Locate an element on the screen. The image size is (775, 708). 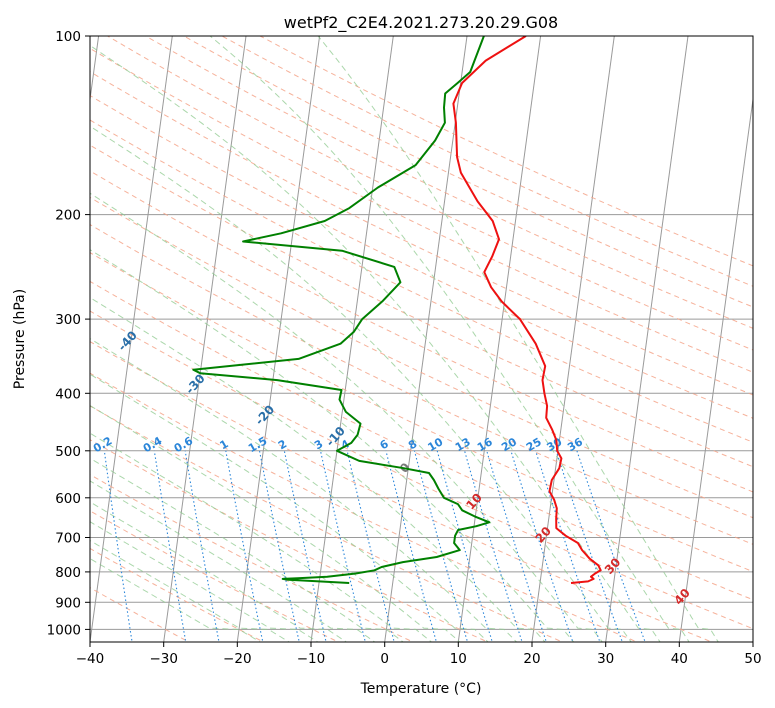
x-tick-label: 0 is located at coordinates (384, 659).